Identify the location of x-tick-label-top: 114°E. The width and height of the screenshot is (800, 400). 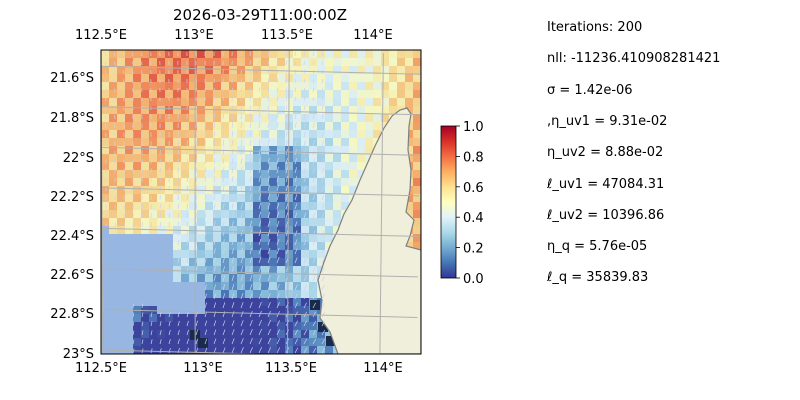
(373, 35).